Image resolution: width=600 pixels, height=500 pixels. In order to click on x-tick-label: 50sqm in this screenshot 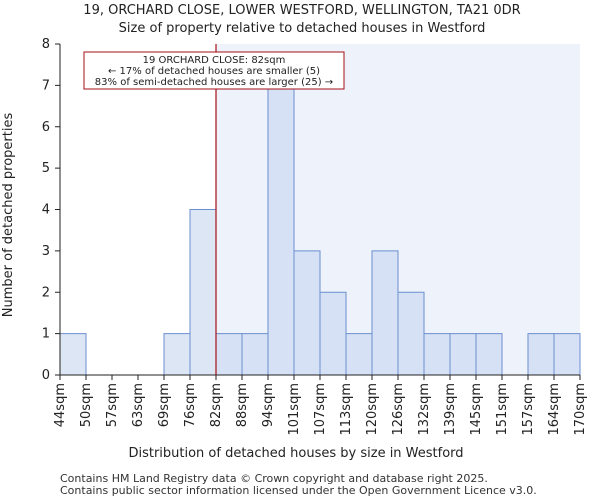, I will do `click(86, 405)`.